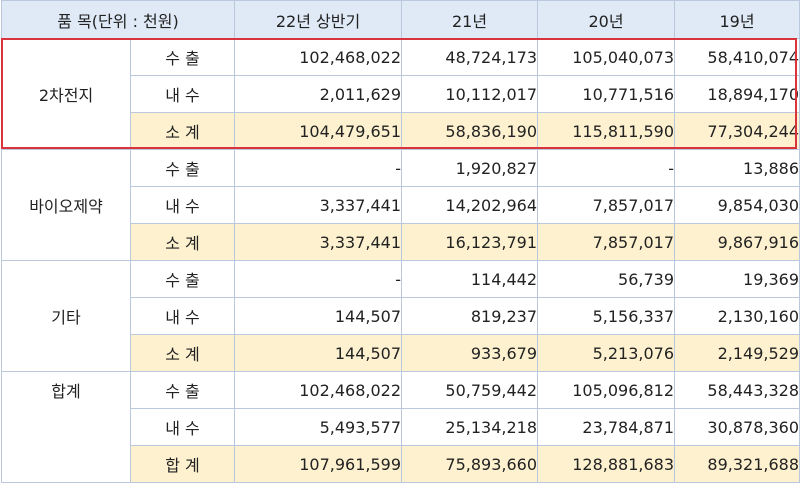  Describe the element at coordinates (470, 168) in the screenshot. I see `value-cell: 1,920,827` at that location.